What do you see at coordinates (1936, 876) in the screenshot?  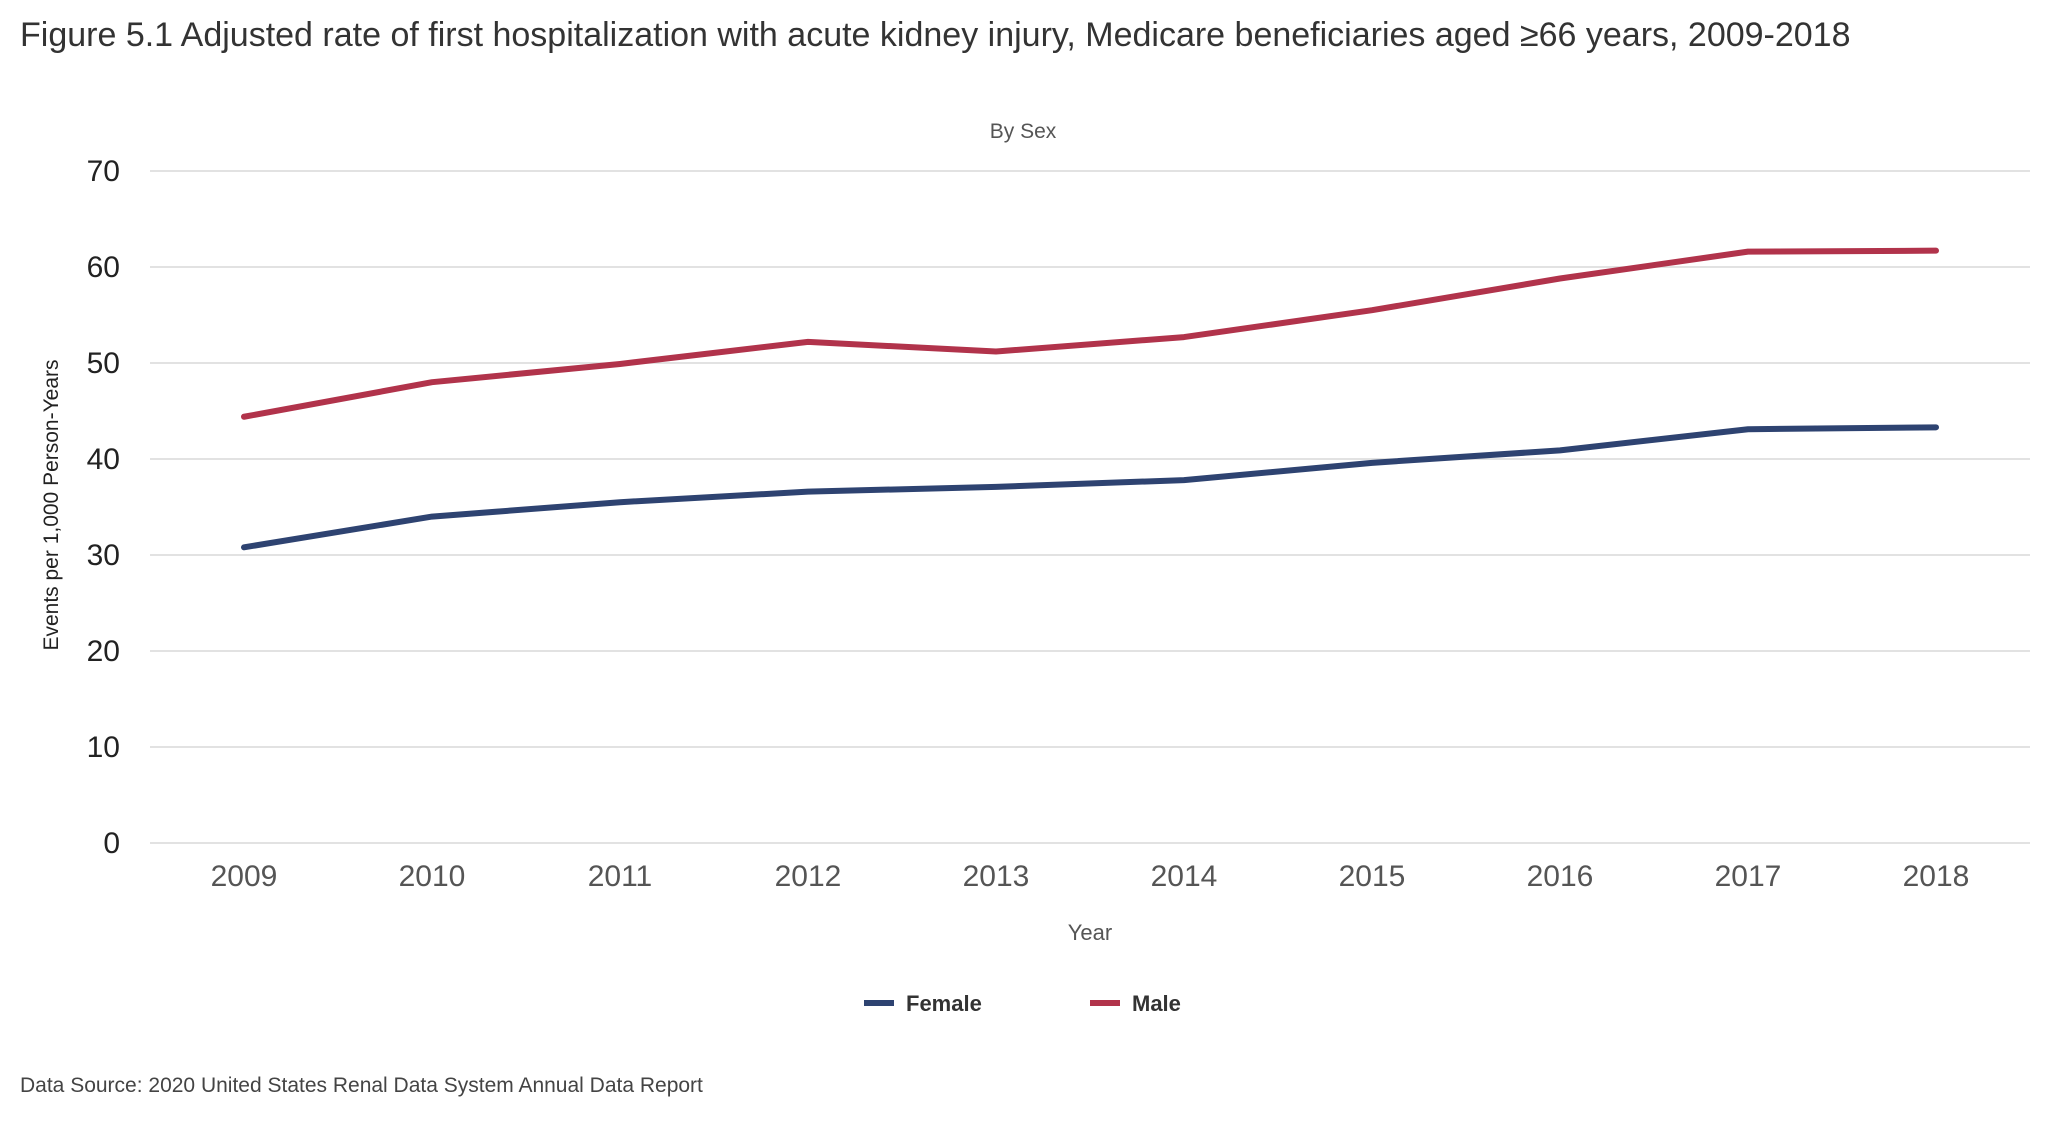 I see `x-tick-label: 2018` at bounding box center [1936, 876].